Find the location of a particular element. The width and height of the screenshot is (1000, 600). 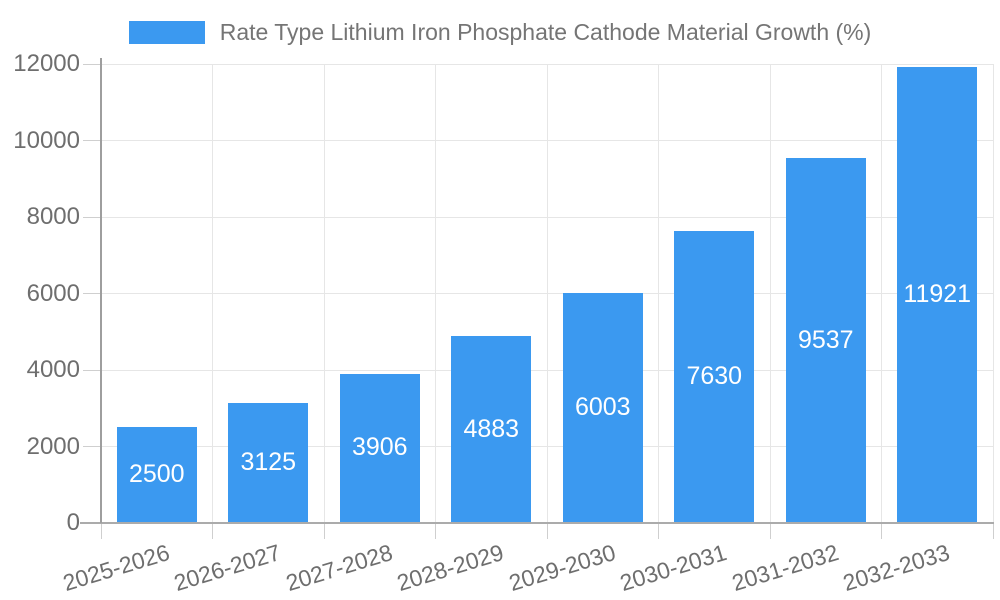

bar: 9537 is located at coordinates (825, 340).